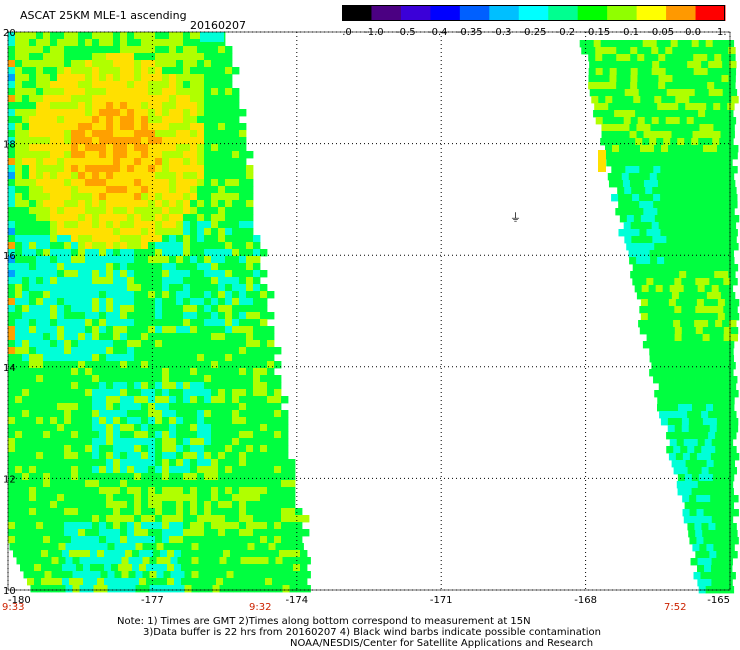 Image resolution: width=740 pixels, height=650 pixels. I want to click on lat-tick-label: 18, so click(9, 145).